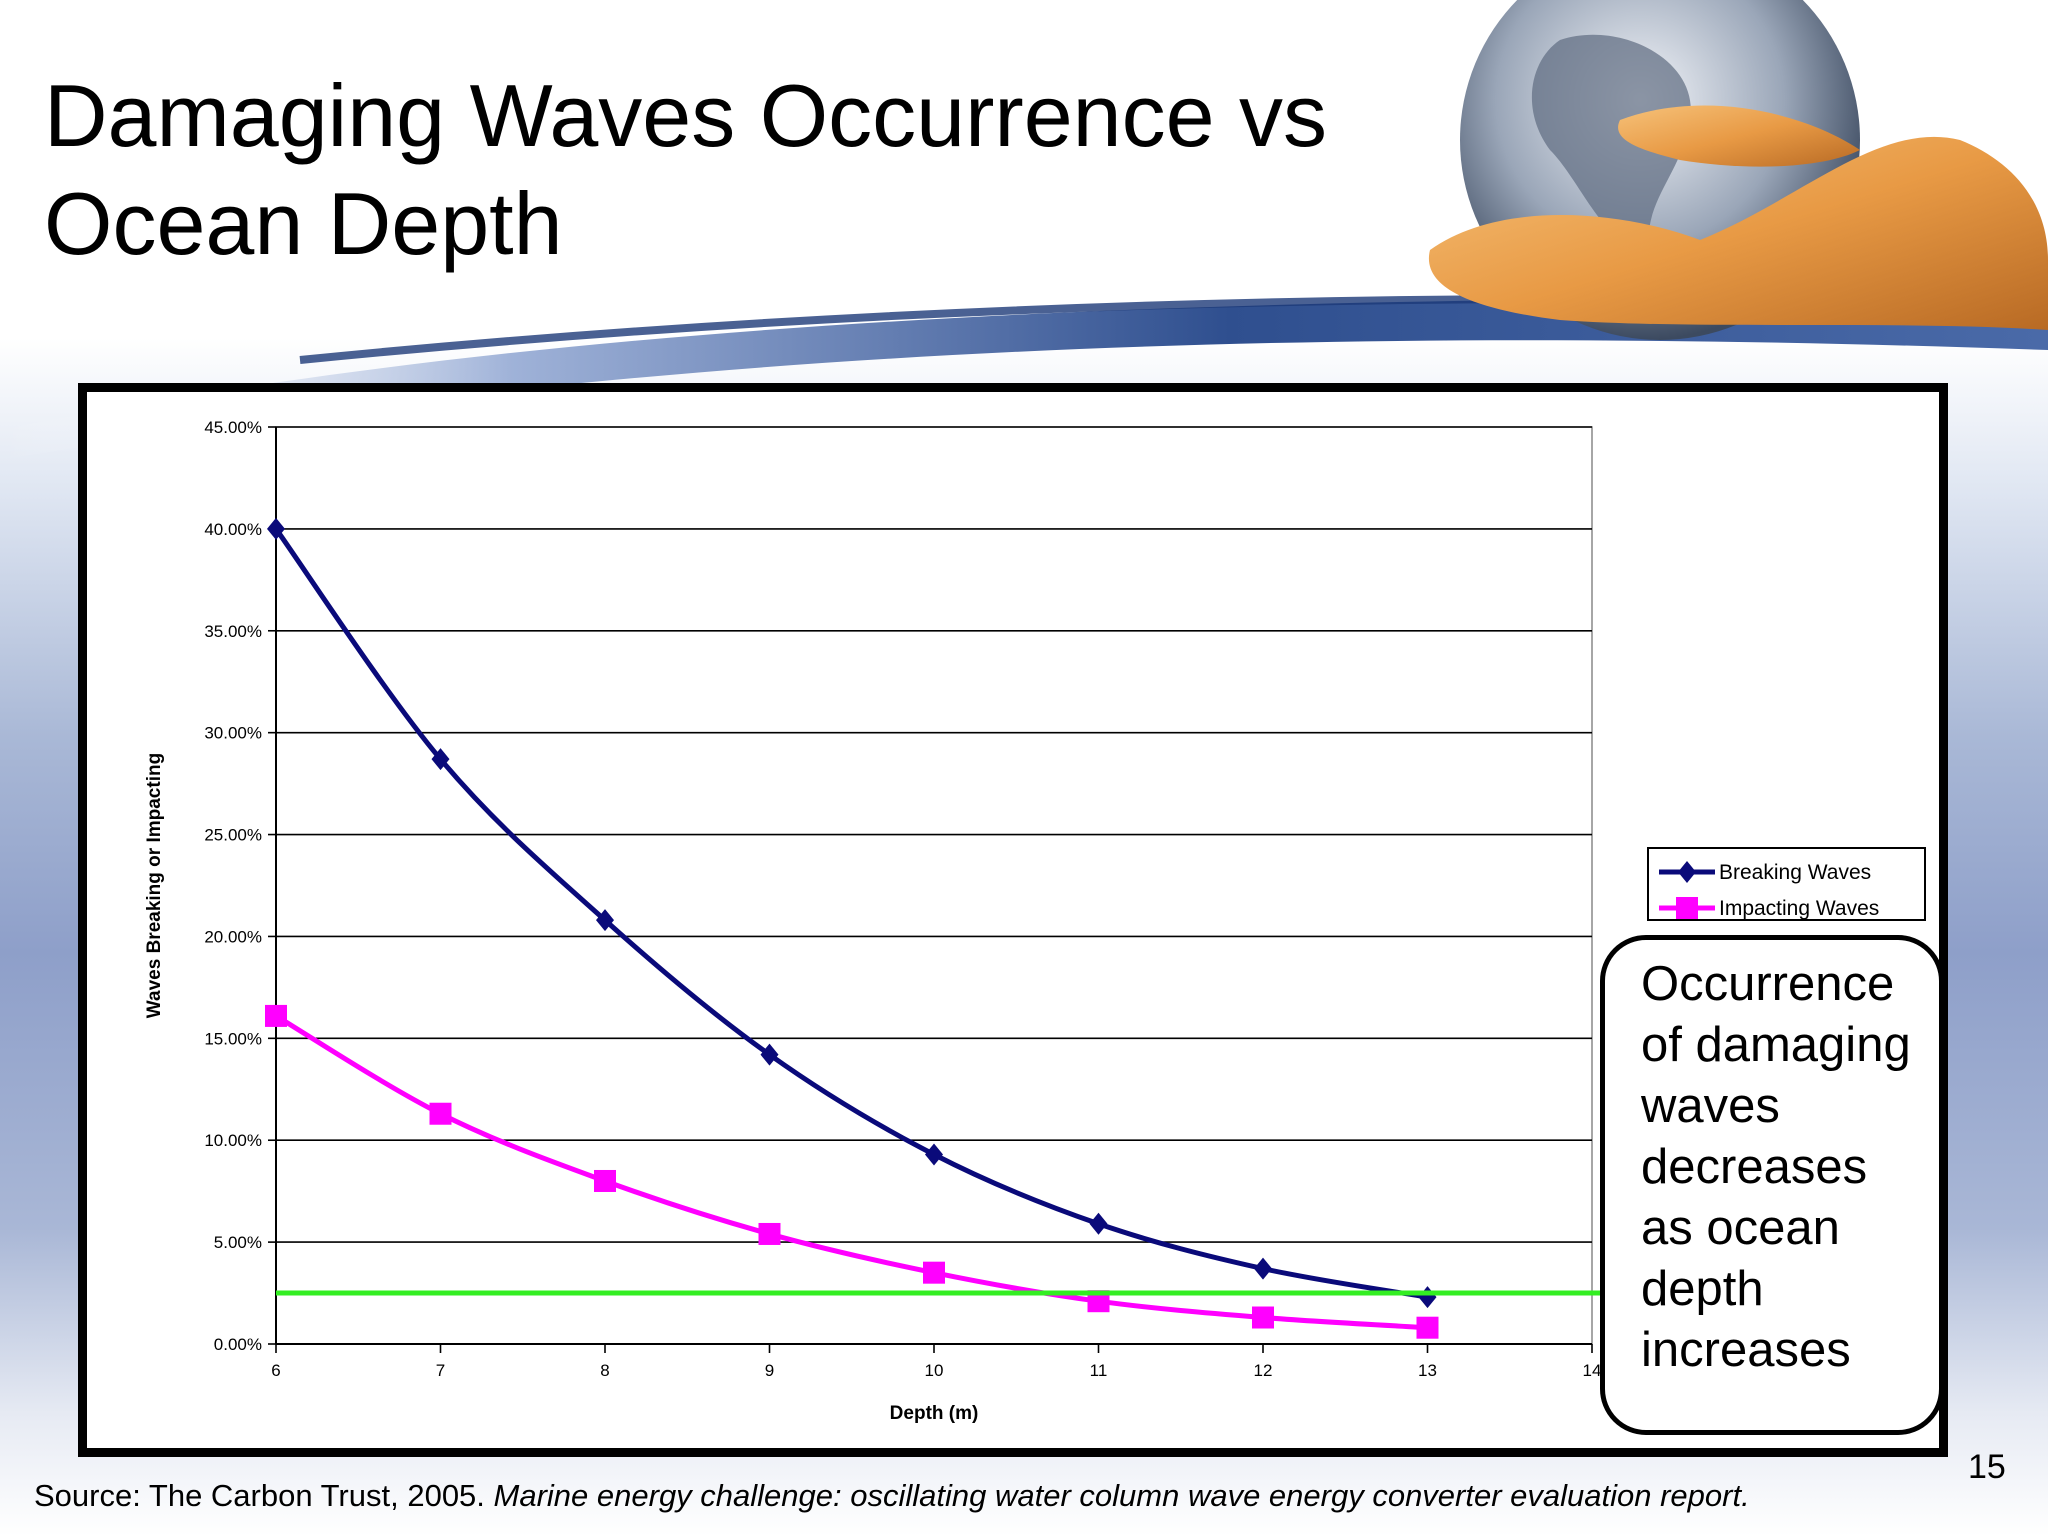 The width and height of the screenshot is (2048, 1536). What do you see at coordinates (1738, 233) in the screenshot?
I see `hand-icon` at bounding box center [1738, 233].